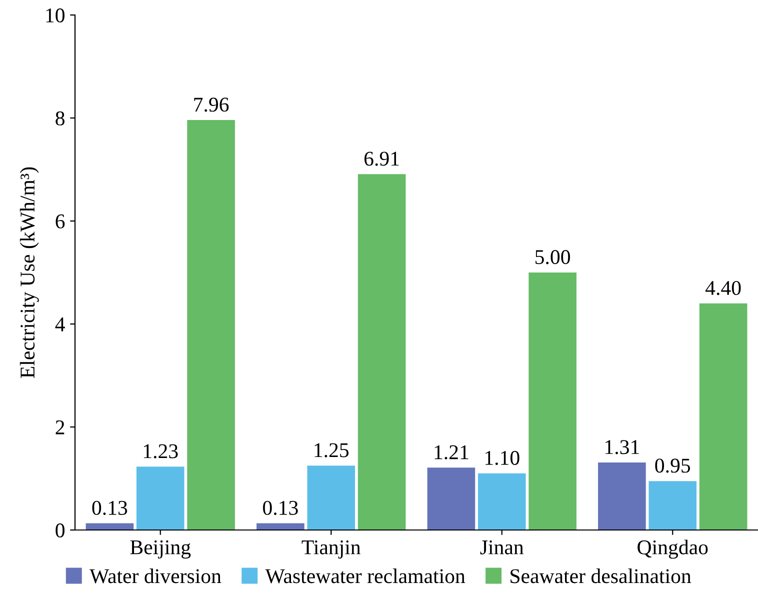 The image size is (758, 599). What do you see at coordinates (60, 530) in the screenshot?
I see `y-tick-label: 0` at bounding box center [60, 530].